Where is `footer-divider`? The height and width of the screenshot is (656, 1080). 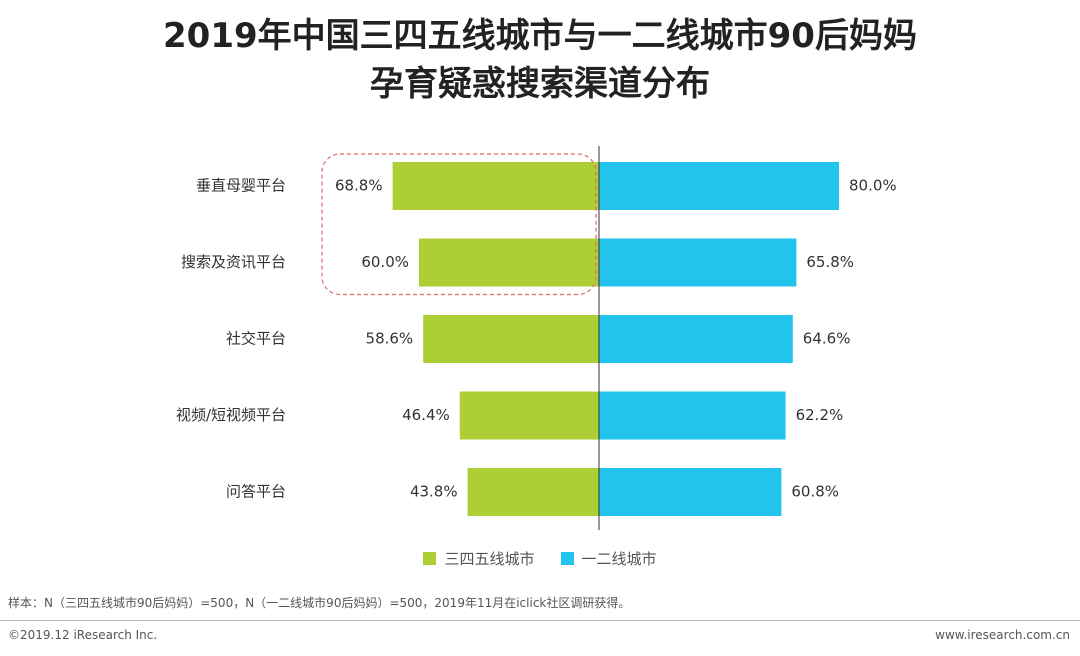
footer-divider is located at coordinates (540, 620).